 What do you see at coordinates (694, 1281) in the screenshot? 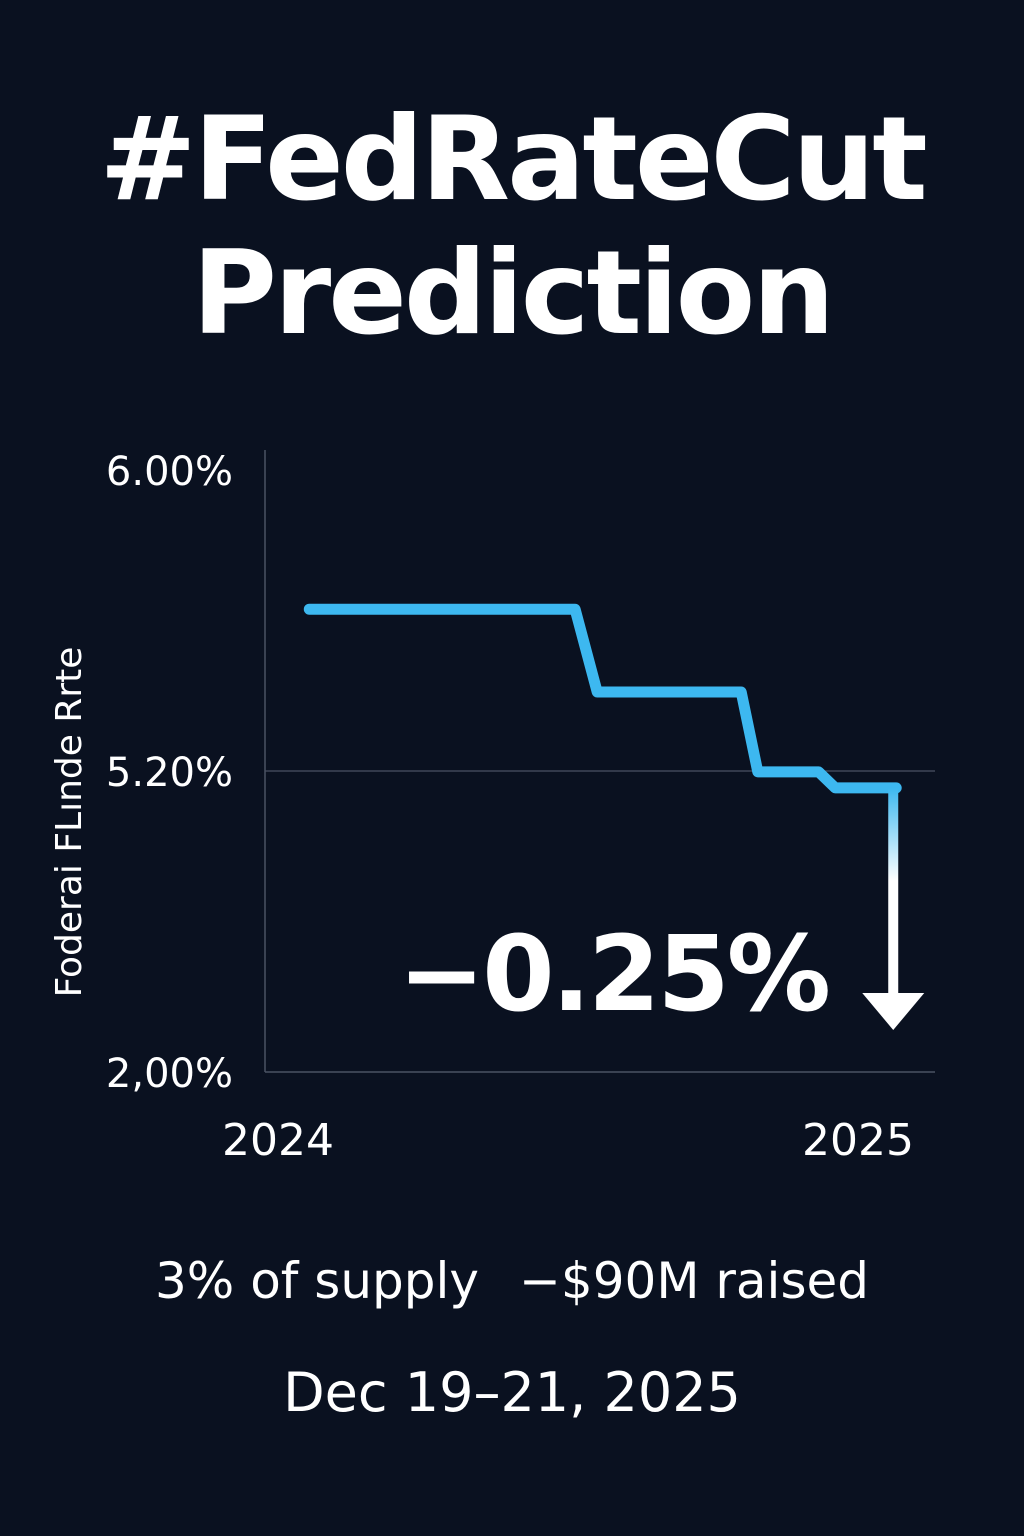
I see `raised-stat: −$90M raised` at bounding box center [694, 1281].